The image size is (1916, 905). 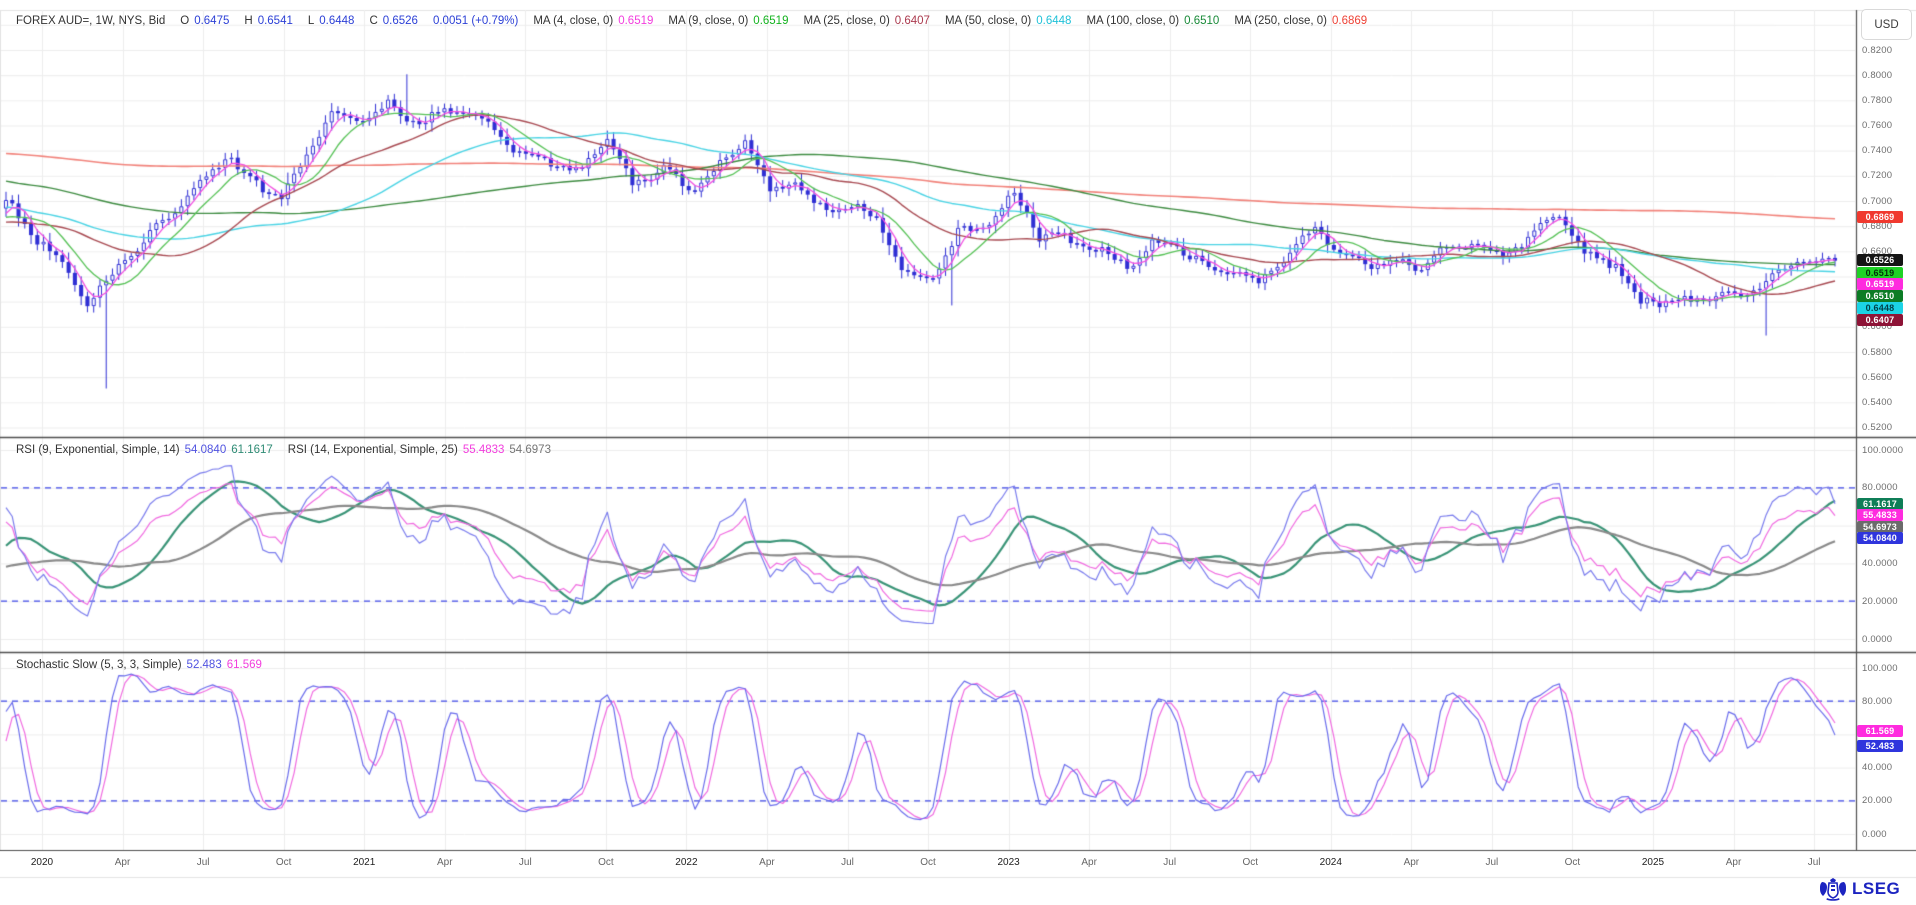 I want to click on quote-field-value: 0.6541, so click(x=275, y=21).